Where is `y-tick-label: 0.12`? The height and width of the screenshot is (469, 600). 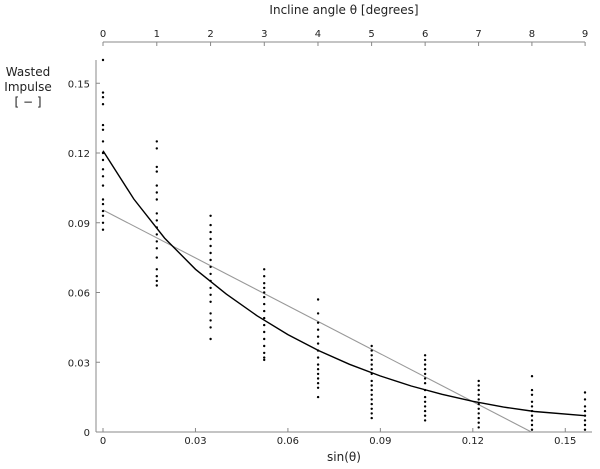
y-tick-label: 0.12 is located at coordinates (79, 154).